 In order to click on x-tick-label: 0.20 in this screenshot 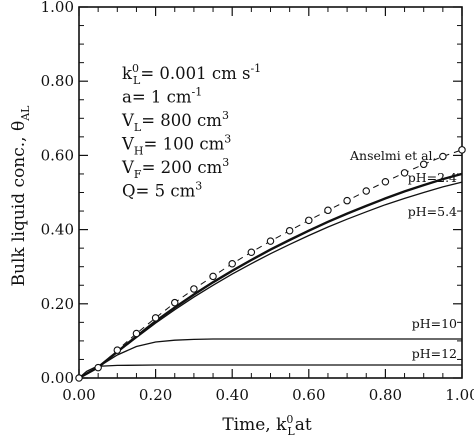, I will do `click(155, 395)`.